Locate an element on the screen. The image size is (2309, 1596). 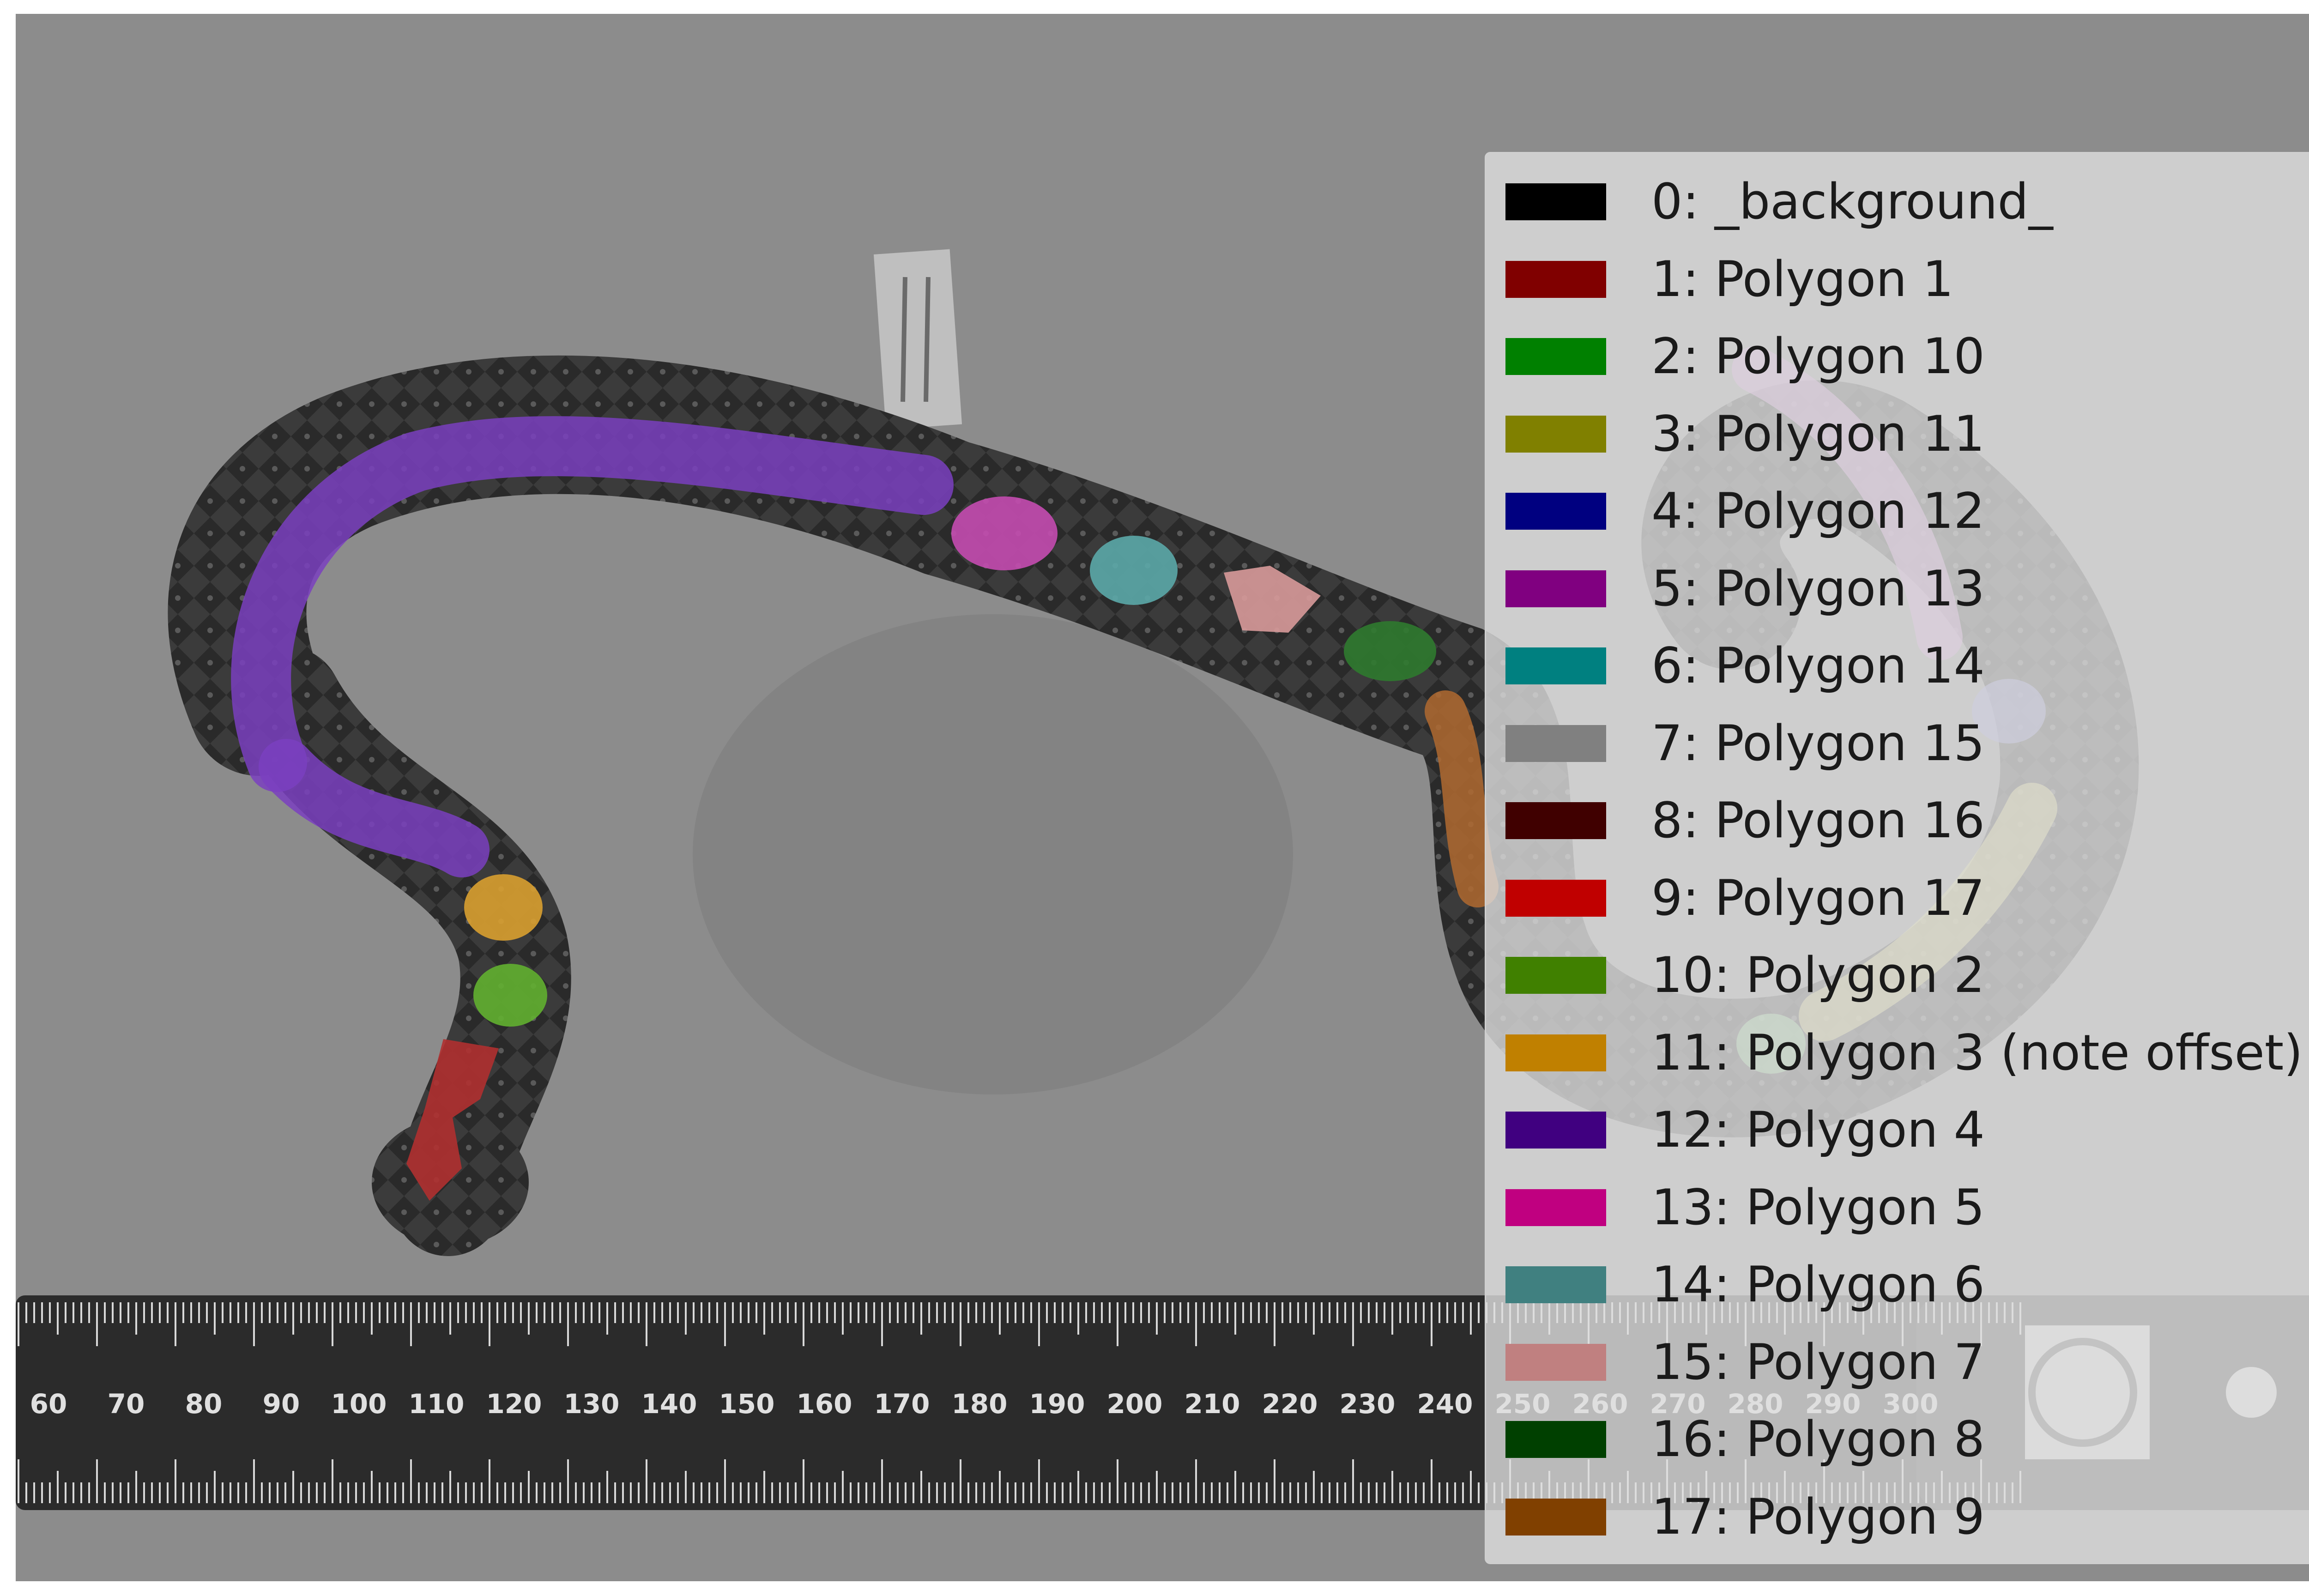
legend-item: 12: Polygon 4 is located at coordinates (1745, 1130).